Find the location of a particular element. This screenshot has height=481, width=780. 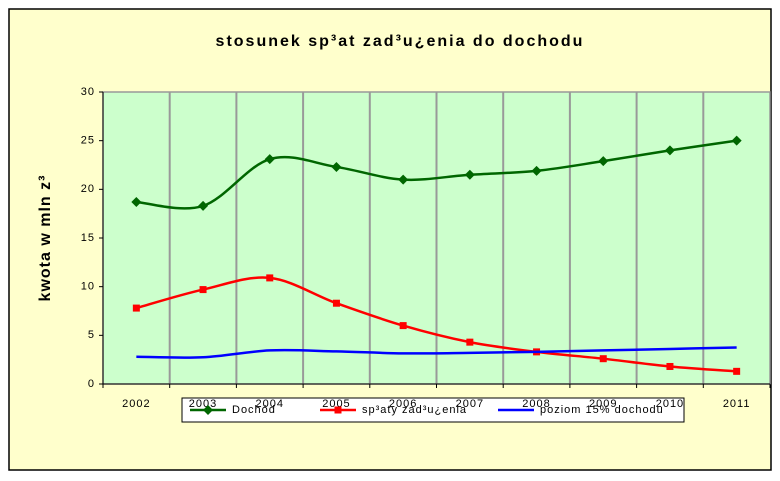

x-tick-label: 2011 is located at coordinates (737, 404).